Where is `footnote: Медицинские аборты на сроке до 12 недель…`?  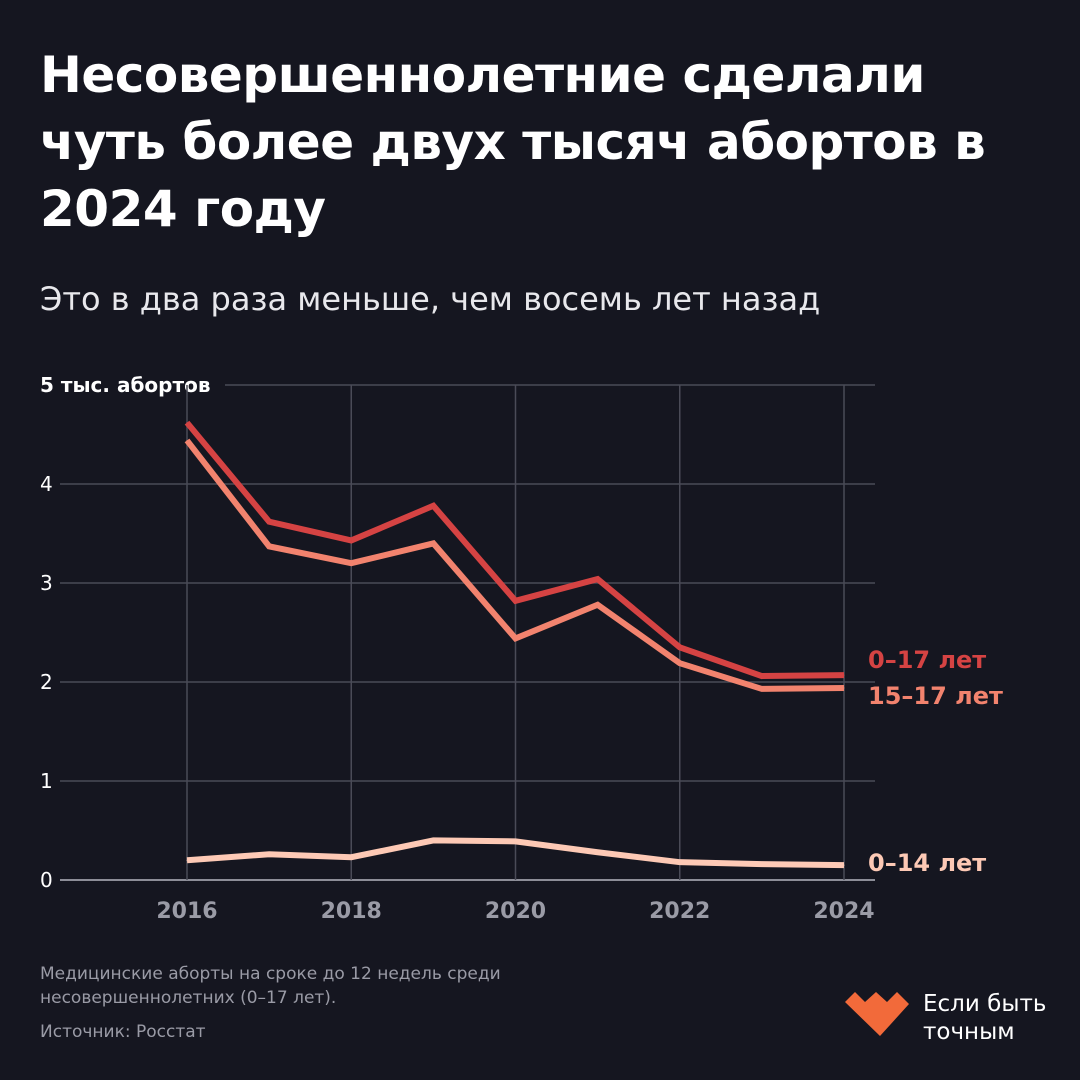
footnote: Медицинские аборты на сроке до 12 недель… is located at coordinates (270, 986).